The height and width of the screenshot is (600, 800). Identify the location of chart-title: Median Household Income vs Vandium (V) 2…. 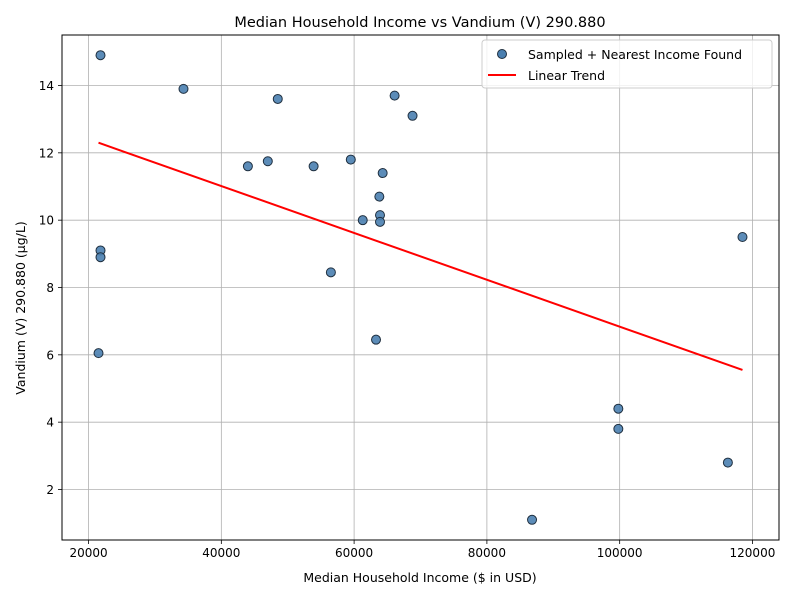
(419, 23).